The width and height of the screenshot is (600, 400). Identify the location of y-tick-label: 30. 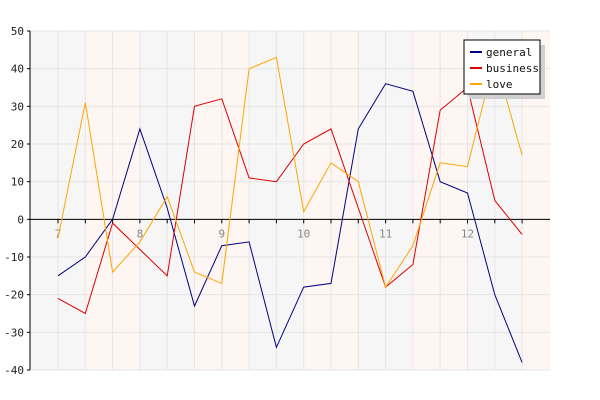
(17, 106).